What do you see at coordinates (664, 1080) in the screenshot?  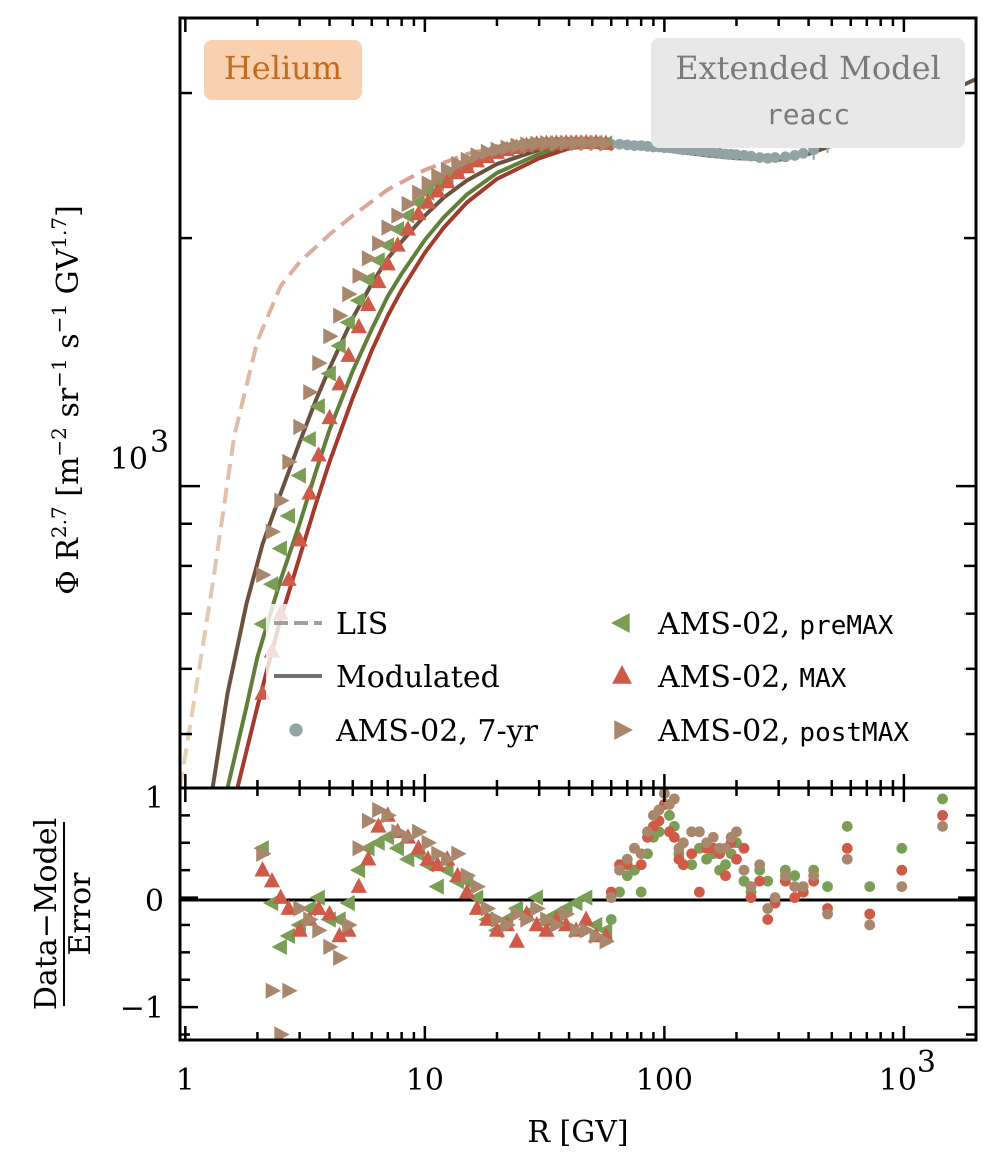 I see `x-tick-label-2: 100` at bounding box center [664, 1080].